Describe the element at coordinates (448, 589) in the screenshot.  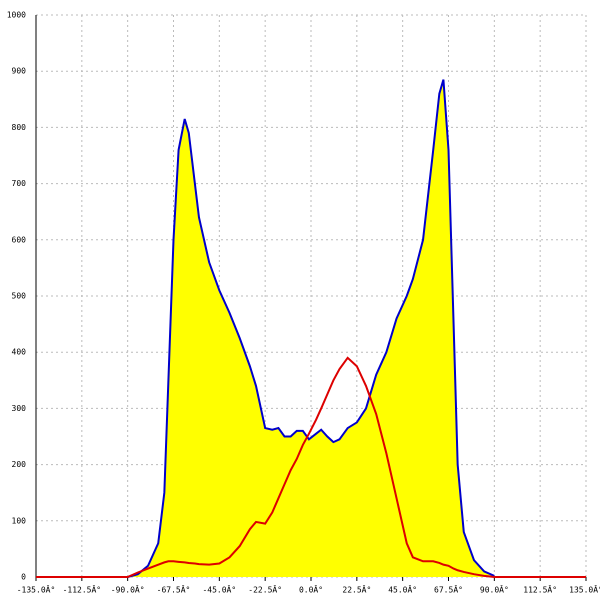
I see `x-tick-label: 67.5Â°` at that location.